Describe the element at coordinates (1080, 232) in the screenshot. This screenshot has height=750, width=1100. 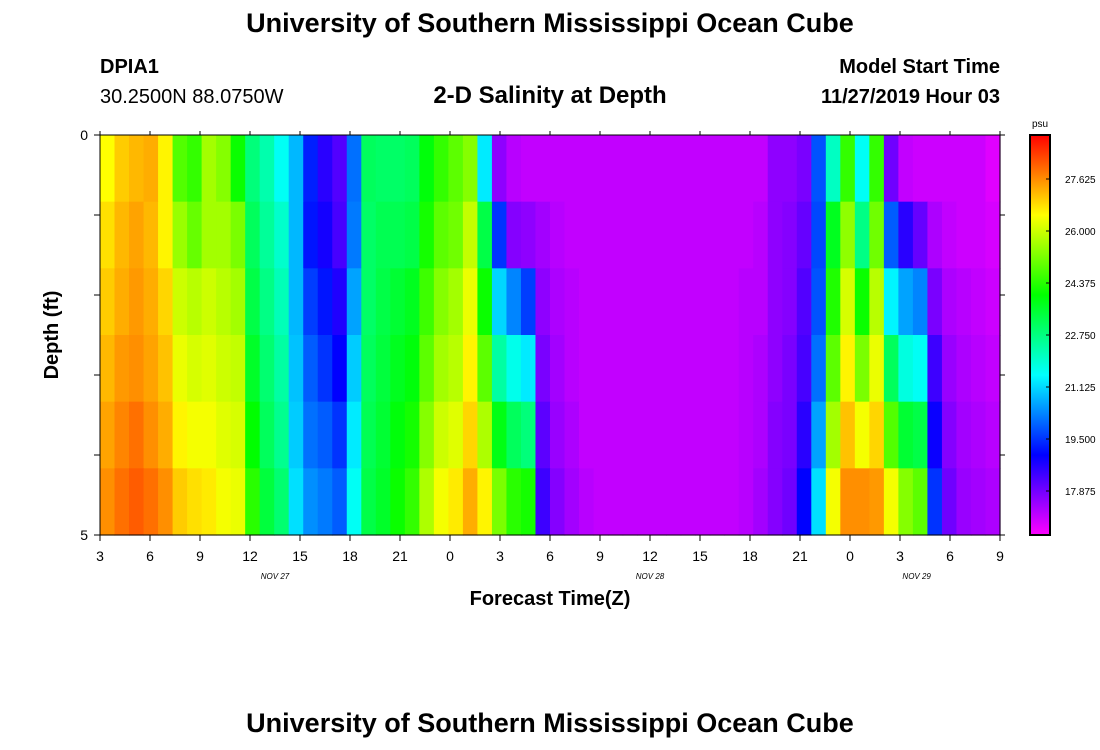
I see `colorbar-tick-label: 26.000` at that location.